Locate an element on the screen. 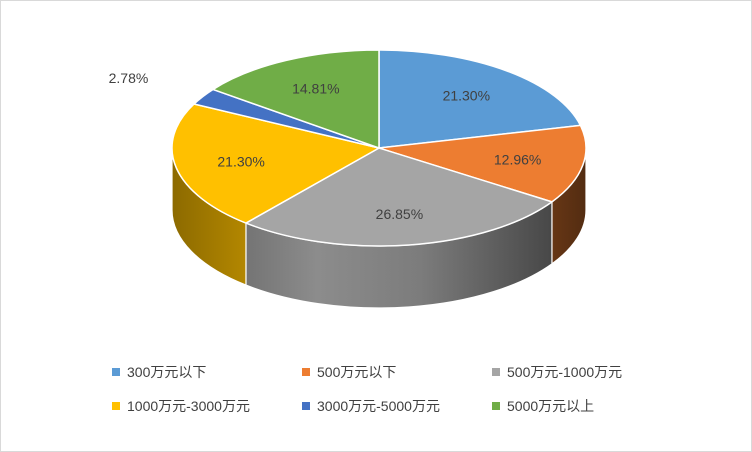  data-label-4: 21.30% is located at coordinates (240, 161).